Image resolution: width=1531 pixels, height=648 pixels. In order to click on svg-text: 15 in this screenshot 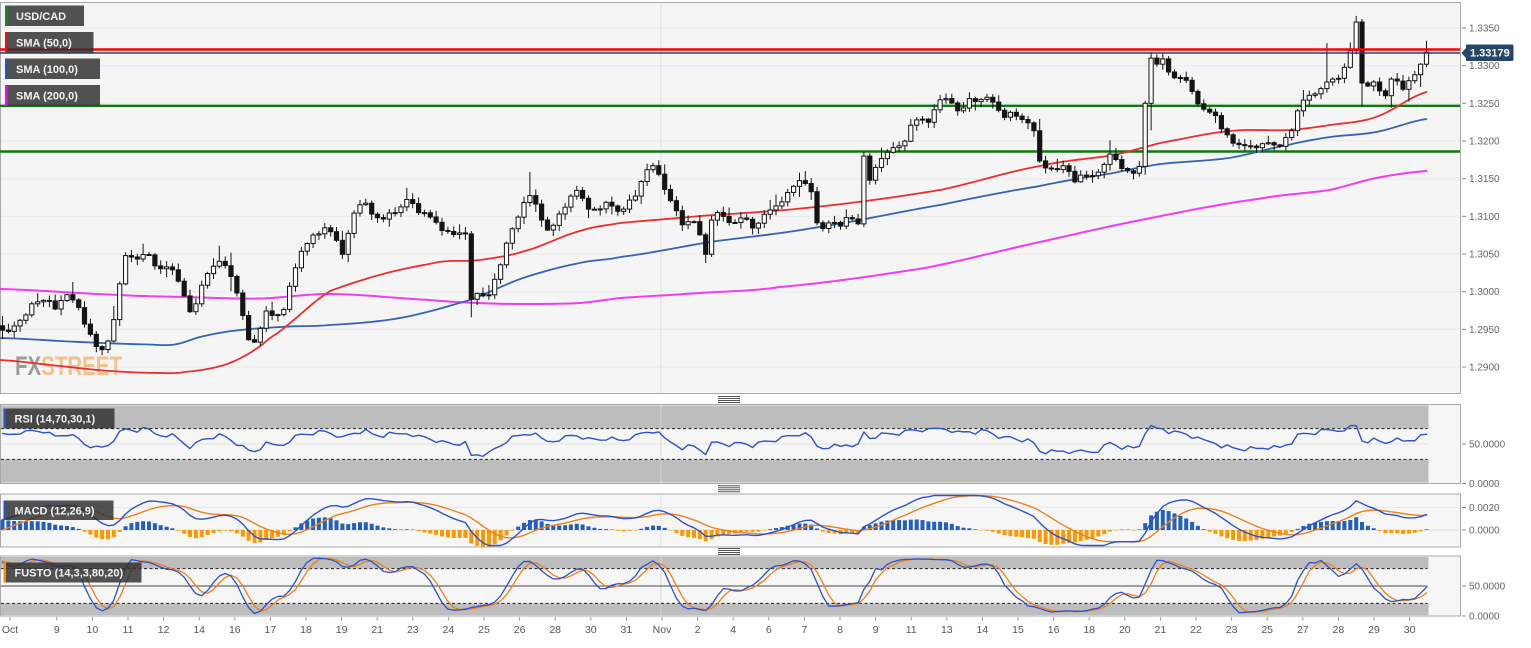, I will do `click(1018, 630)`.